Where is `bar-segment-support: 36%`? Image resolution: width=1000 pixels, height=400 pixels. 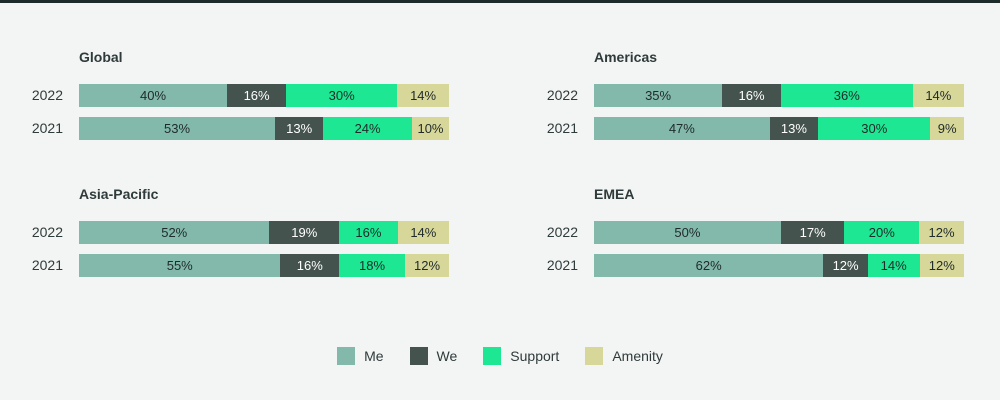
bar-segment-support: 36% is located at coordinates (846, 95).